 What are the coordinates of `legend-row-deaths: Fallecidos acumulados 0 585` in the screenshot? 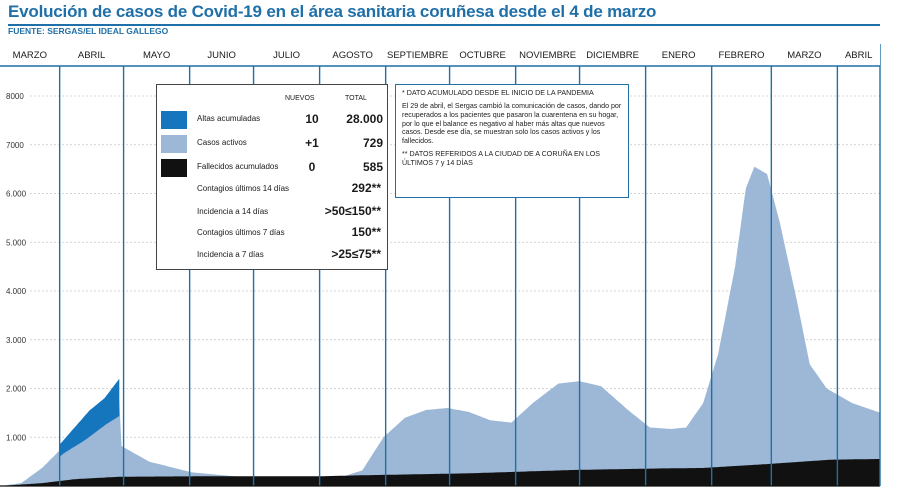 It's located at (273, 168).